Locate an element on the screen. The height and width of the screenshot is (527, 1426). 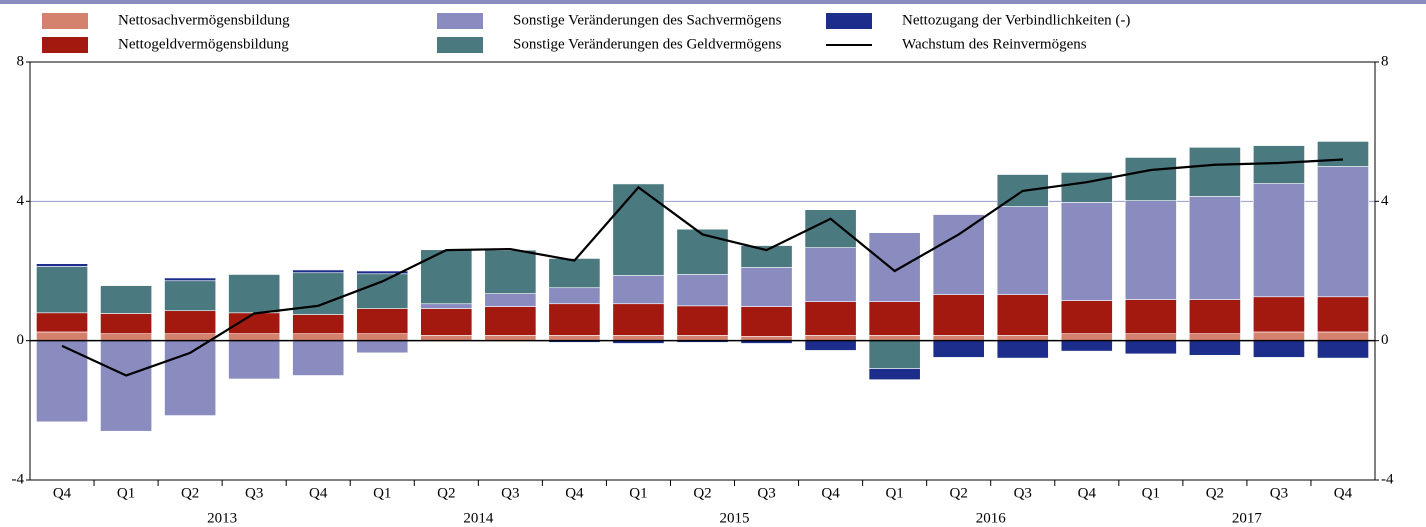
legend-label: Nettozugang der Verbindlichkeiten (-) is located at coordinates (1016, 20).